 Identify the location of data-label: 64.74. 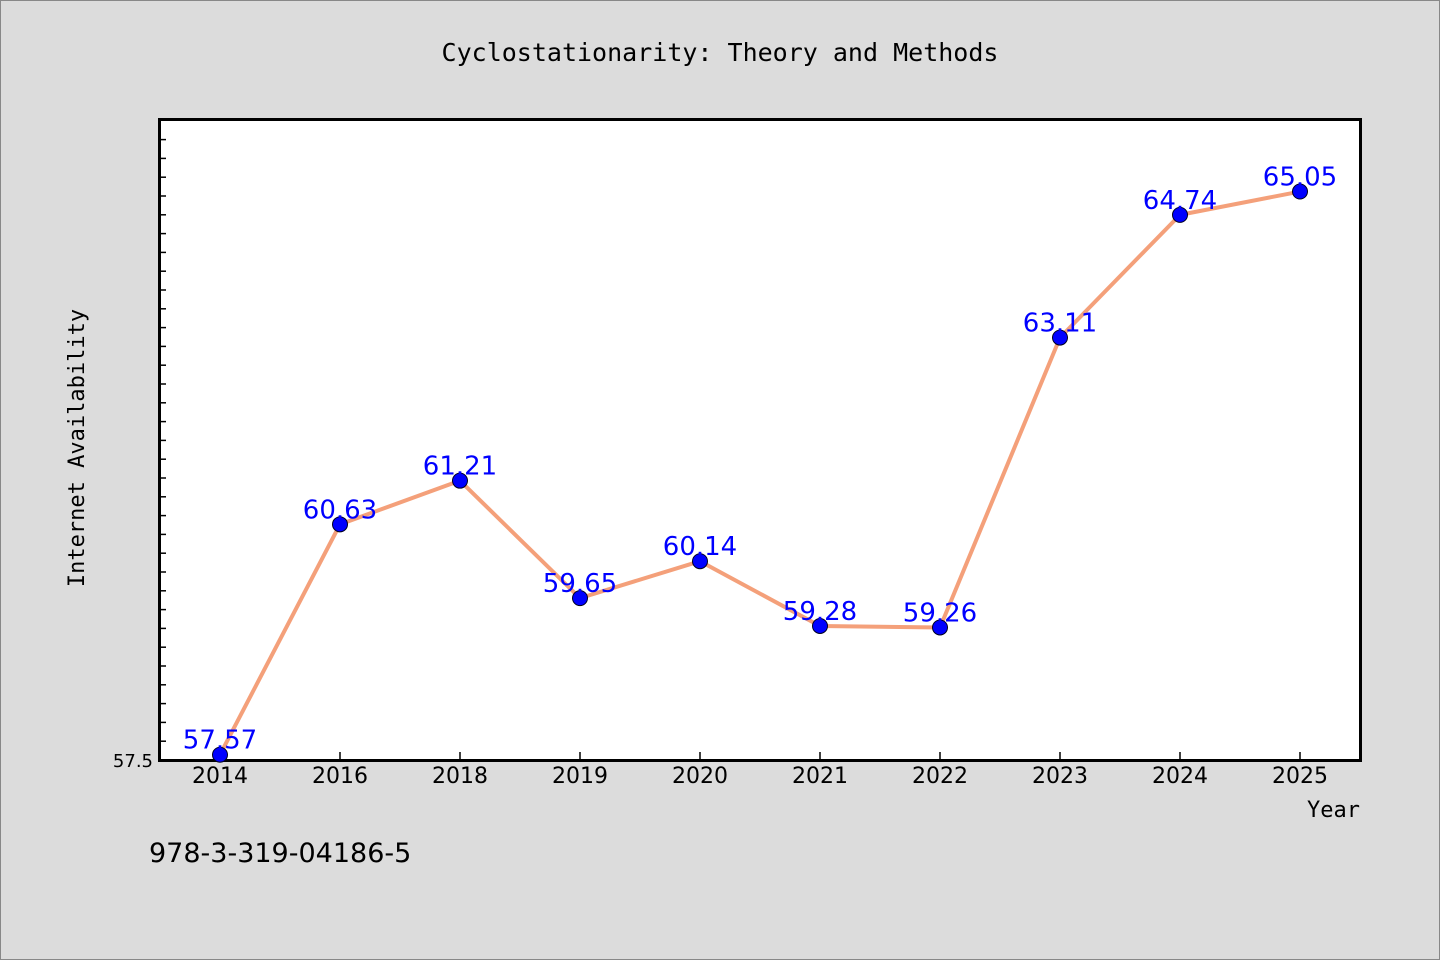
(1180, 201).